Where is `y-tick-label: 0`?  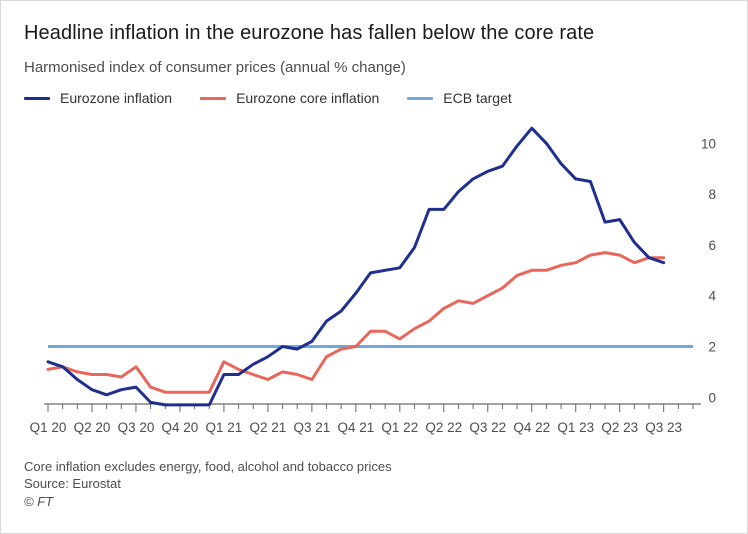 y-tick-label: 0 is located at coordinates (712, 397).